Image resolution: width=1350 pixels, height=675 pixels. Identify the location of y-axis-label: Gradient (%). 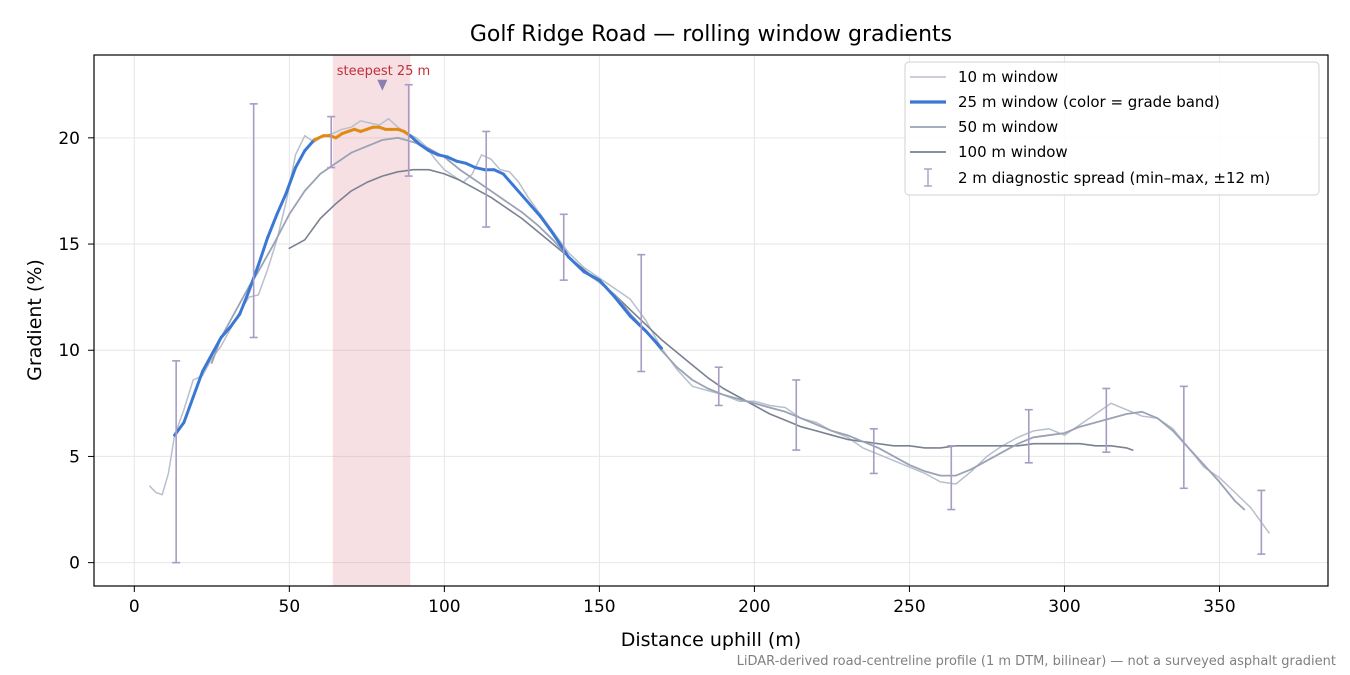
(35, 320).